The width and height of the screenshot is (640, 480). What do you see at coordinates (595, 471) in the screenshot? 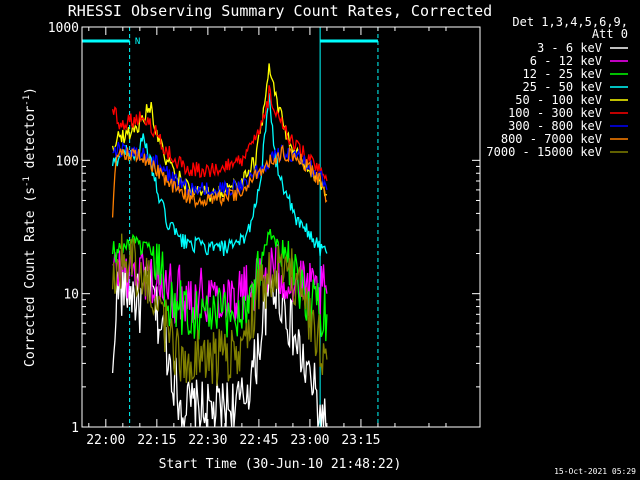
I see `timestamp: 15-Oct-2021 05:29` at bounding box center [595, 471].